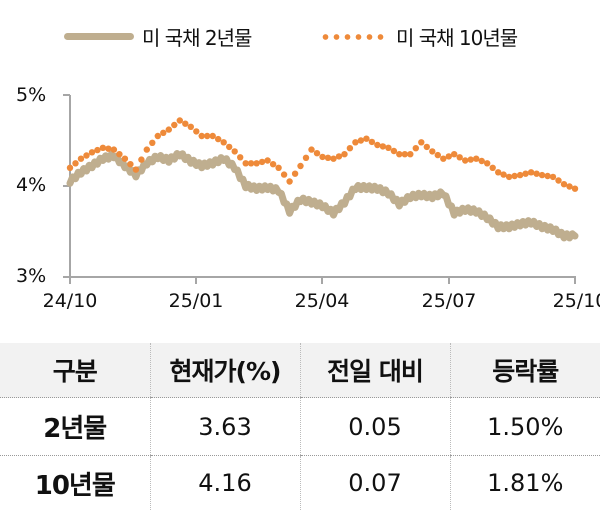 Image resolution: width=600 pixels, height=510 pixels. Describe the element at coordinates (322, 196) in the screenshot. I see `series-2y-line` at that location.